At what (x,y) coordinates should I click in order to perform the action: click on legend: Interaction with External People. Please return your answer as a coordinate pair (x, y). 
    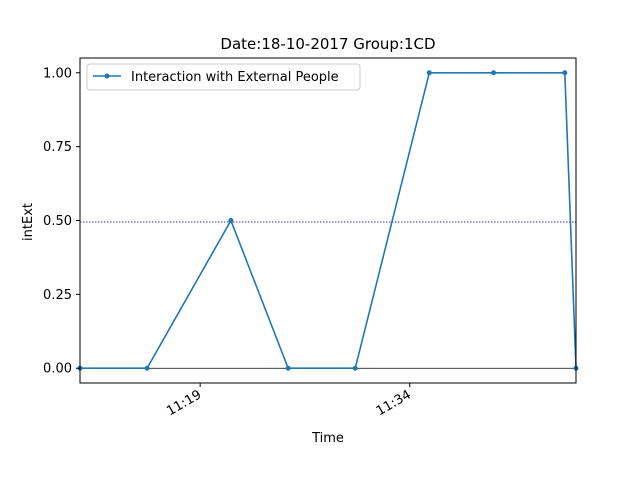
    Looking at the image, I should click on (223, 77).